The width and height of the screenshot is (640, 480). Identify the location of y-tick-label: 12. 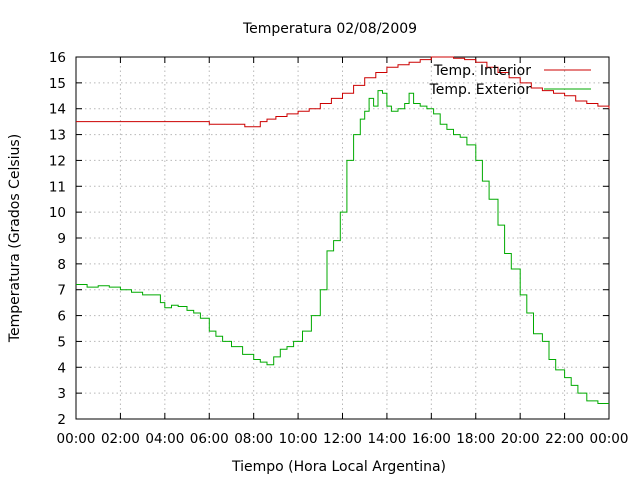
(57, 161).